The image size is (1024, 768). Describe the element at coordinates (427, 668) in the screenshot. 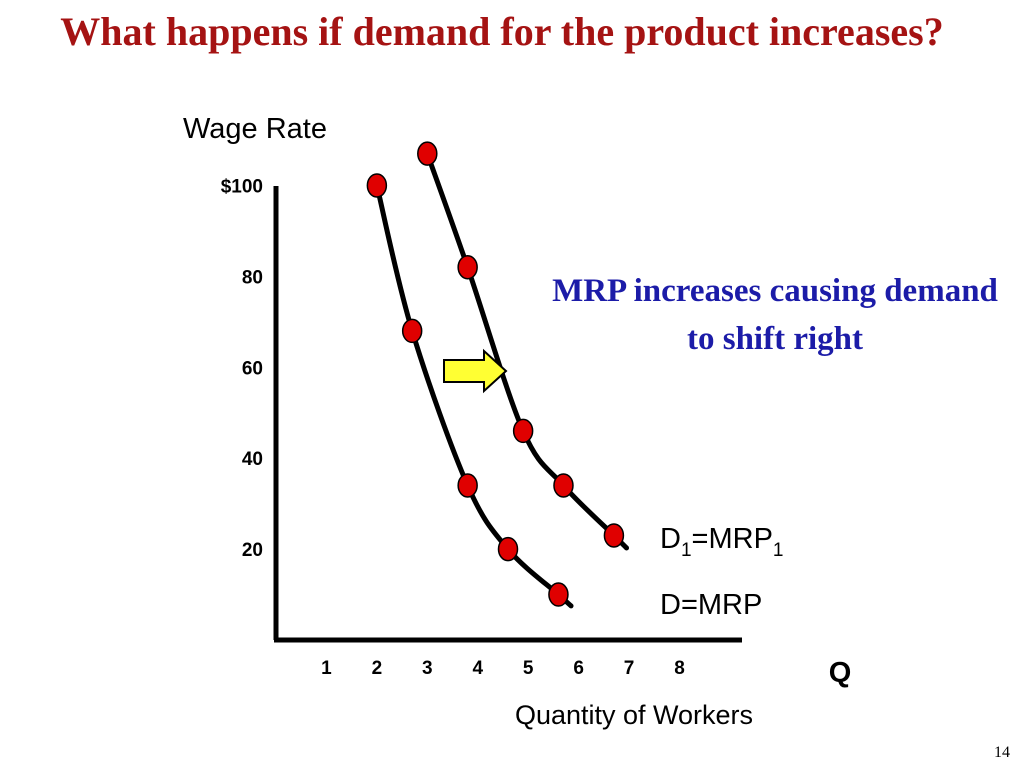

I see `x-tick-label: 3` at that location.